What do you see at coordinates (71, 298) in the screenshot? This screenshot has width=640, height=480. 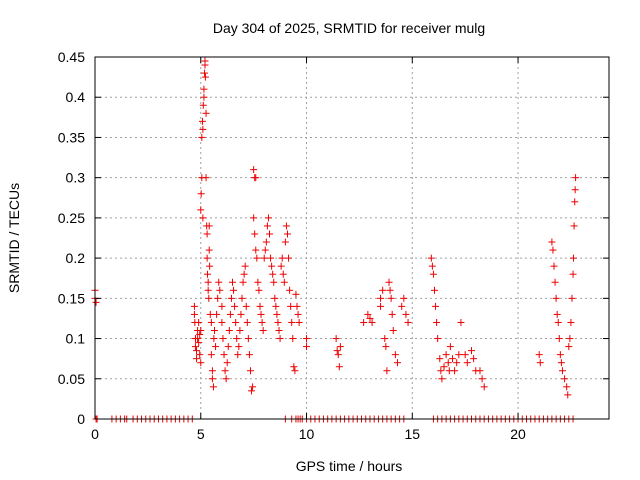 I see `y-tick-label: 0.15` at bounding box center [71, 298].